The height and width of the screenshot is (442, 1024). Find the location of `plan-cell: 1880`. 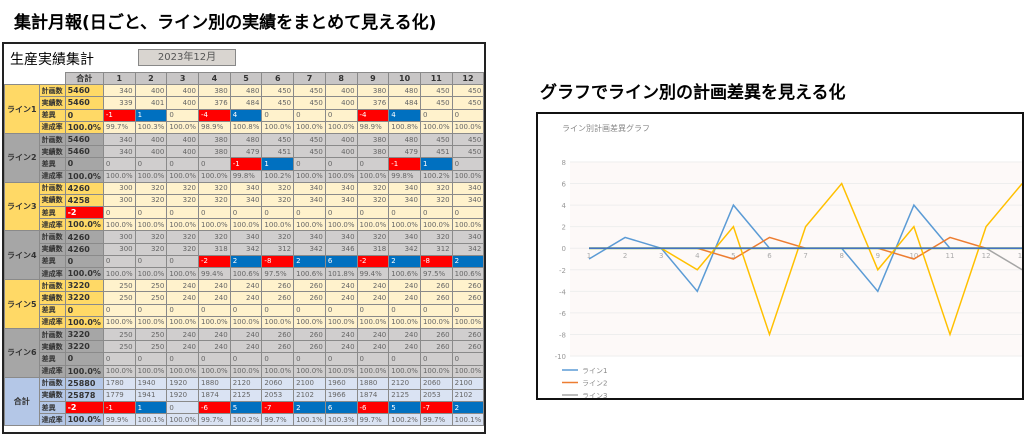

plan-cell: 1880 is located at coordinates (214, 383).